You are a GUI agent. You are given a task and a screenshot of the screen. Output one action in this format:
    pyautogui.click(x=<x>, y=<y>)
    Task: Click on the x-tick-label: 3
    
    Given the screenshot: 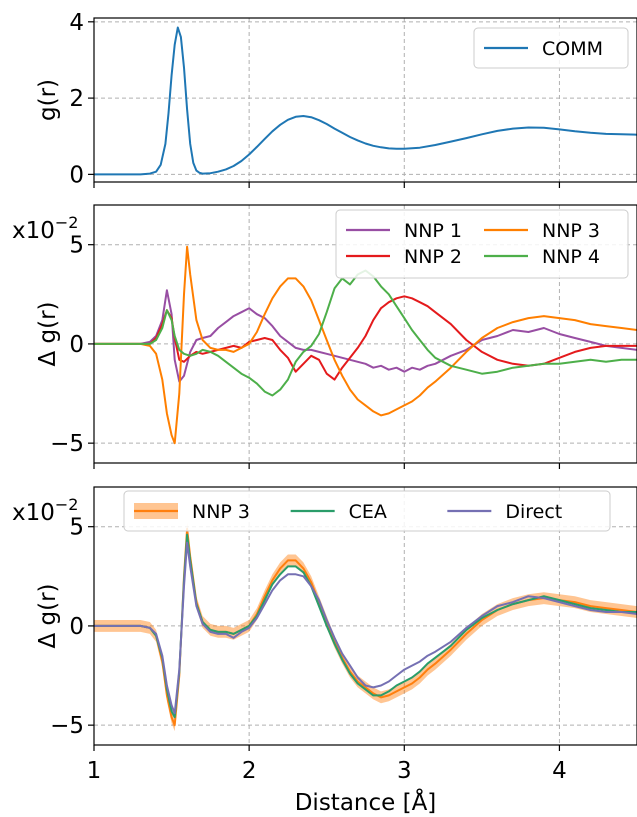 What is the action you would take?
    pyautogui.click(x=404, y=771)
    